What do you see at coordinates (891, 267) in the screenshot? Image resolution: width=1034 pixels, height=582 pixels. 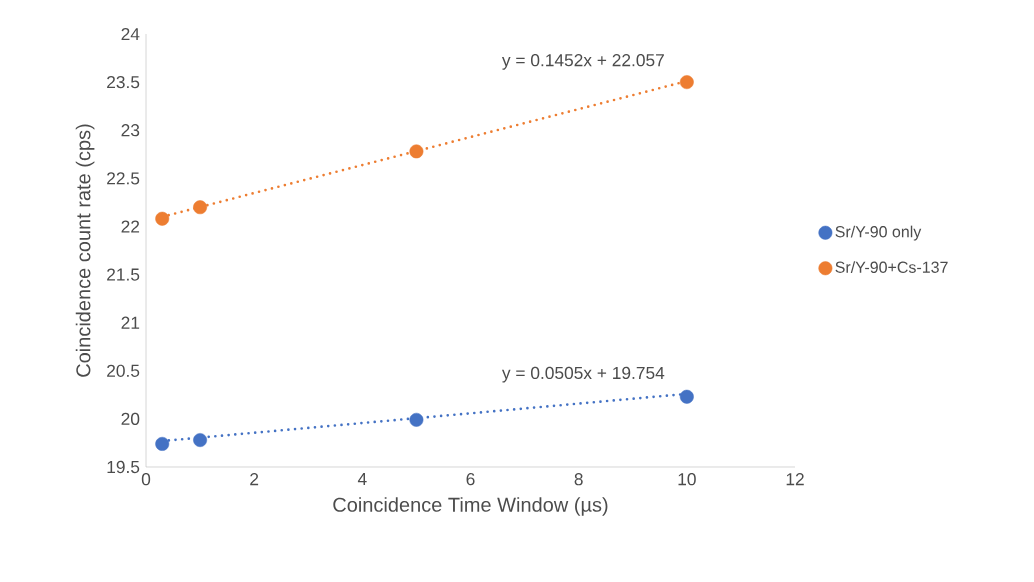 I see `legend-label: Sr/Y-90+Cs-137` at bounding box center [891, 267].